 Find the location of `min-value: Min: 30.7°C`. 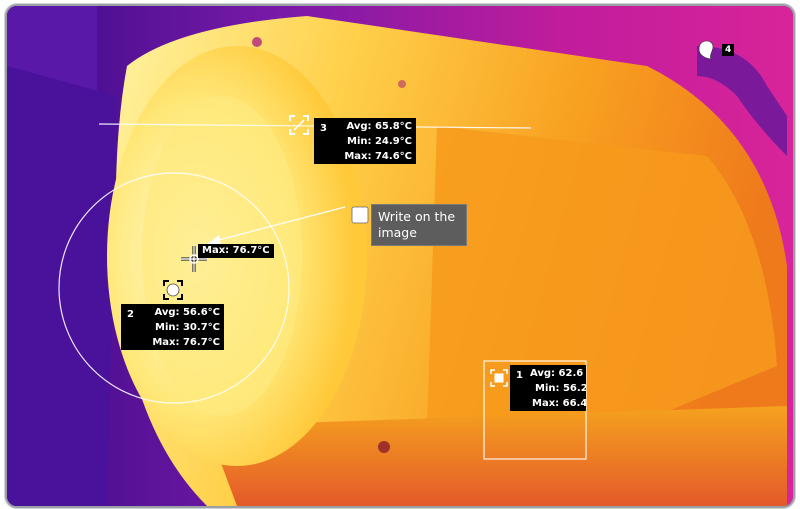

min-value: Min: 30.7°C is located at coordinates (187, 327).